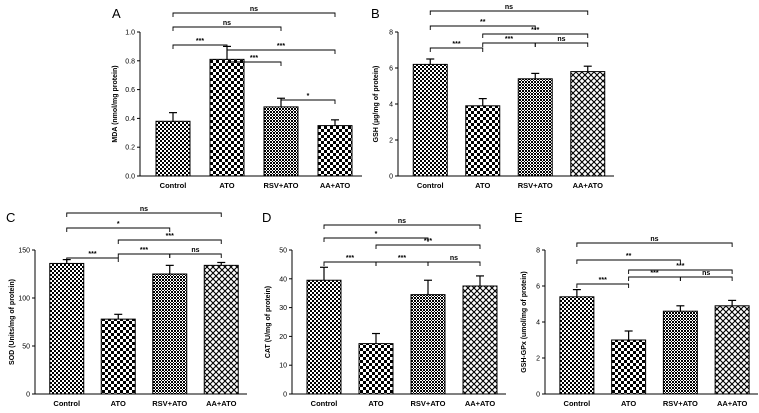 This screenshot has height=413, width=759. What do you see at coordinates (24, 299) in the screenshot?
I see `y-tick-label: 100` at bounding box center [24, 299].